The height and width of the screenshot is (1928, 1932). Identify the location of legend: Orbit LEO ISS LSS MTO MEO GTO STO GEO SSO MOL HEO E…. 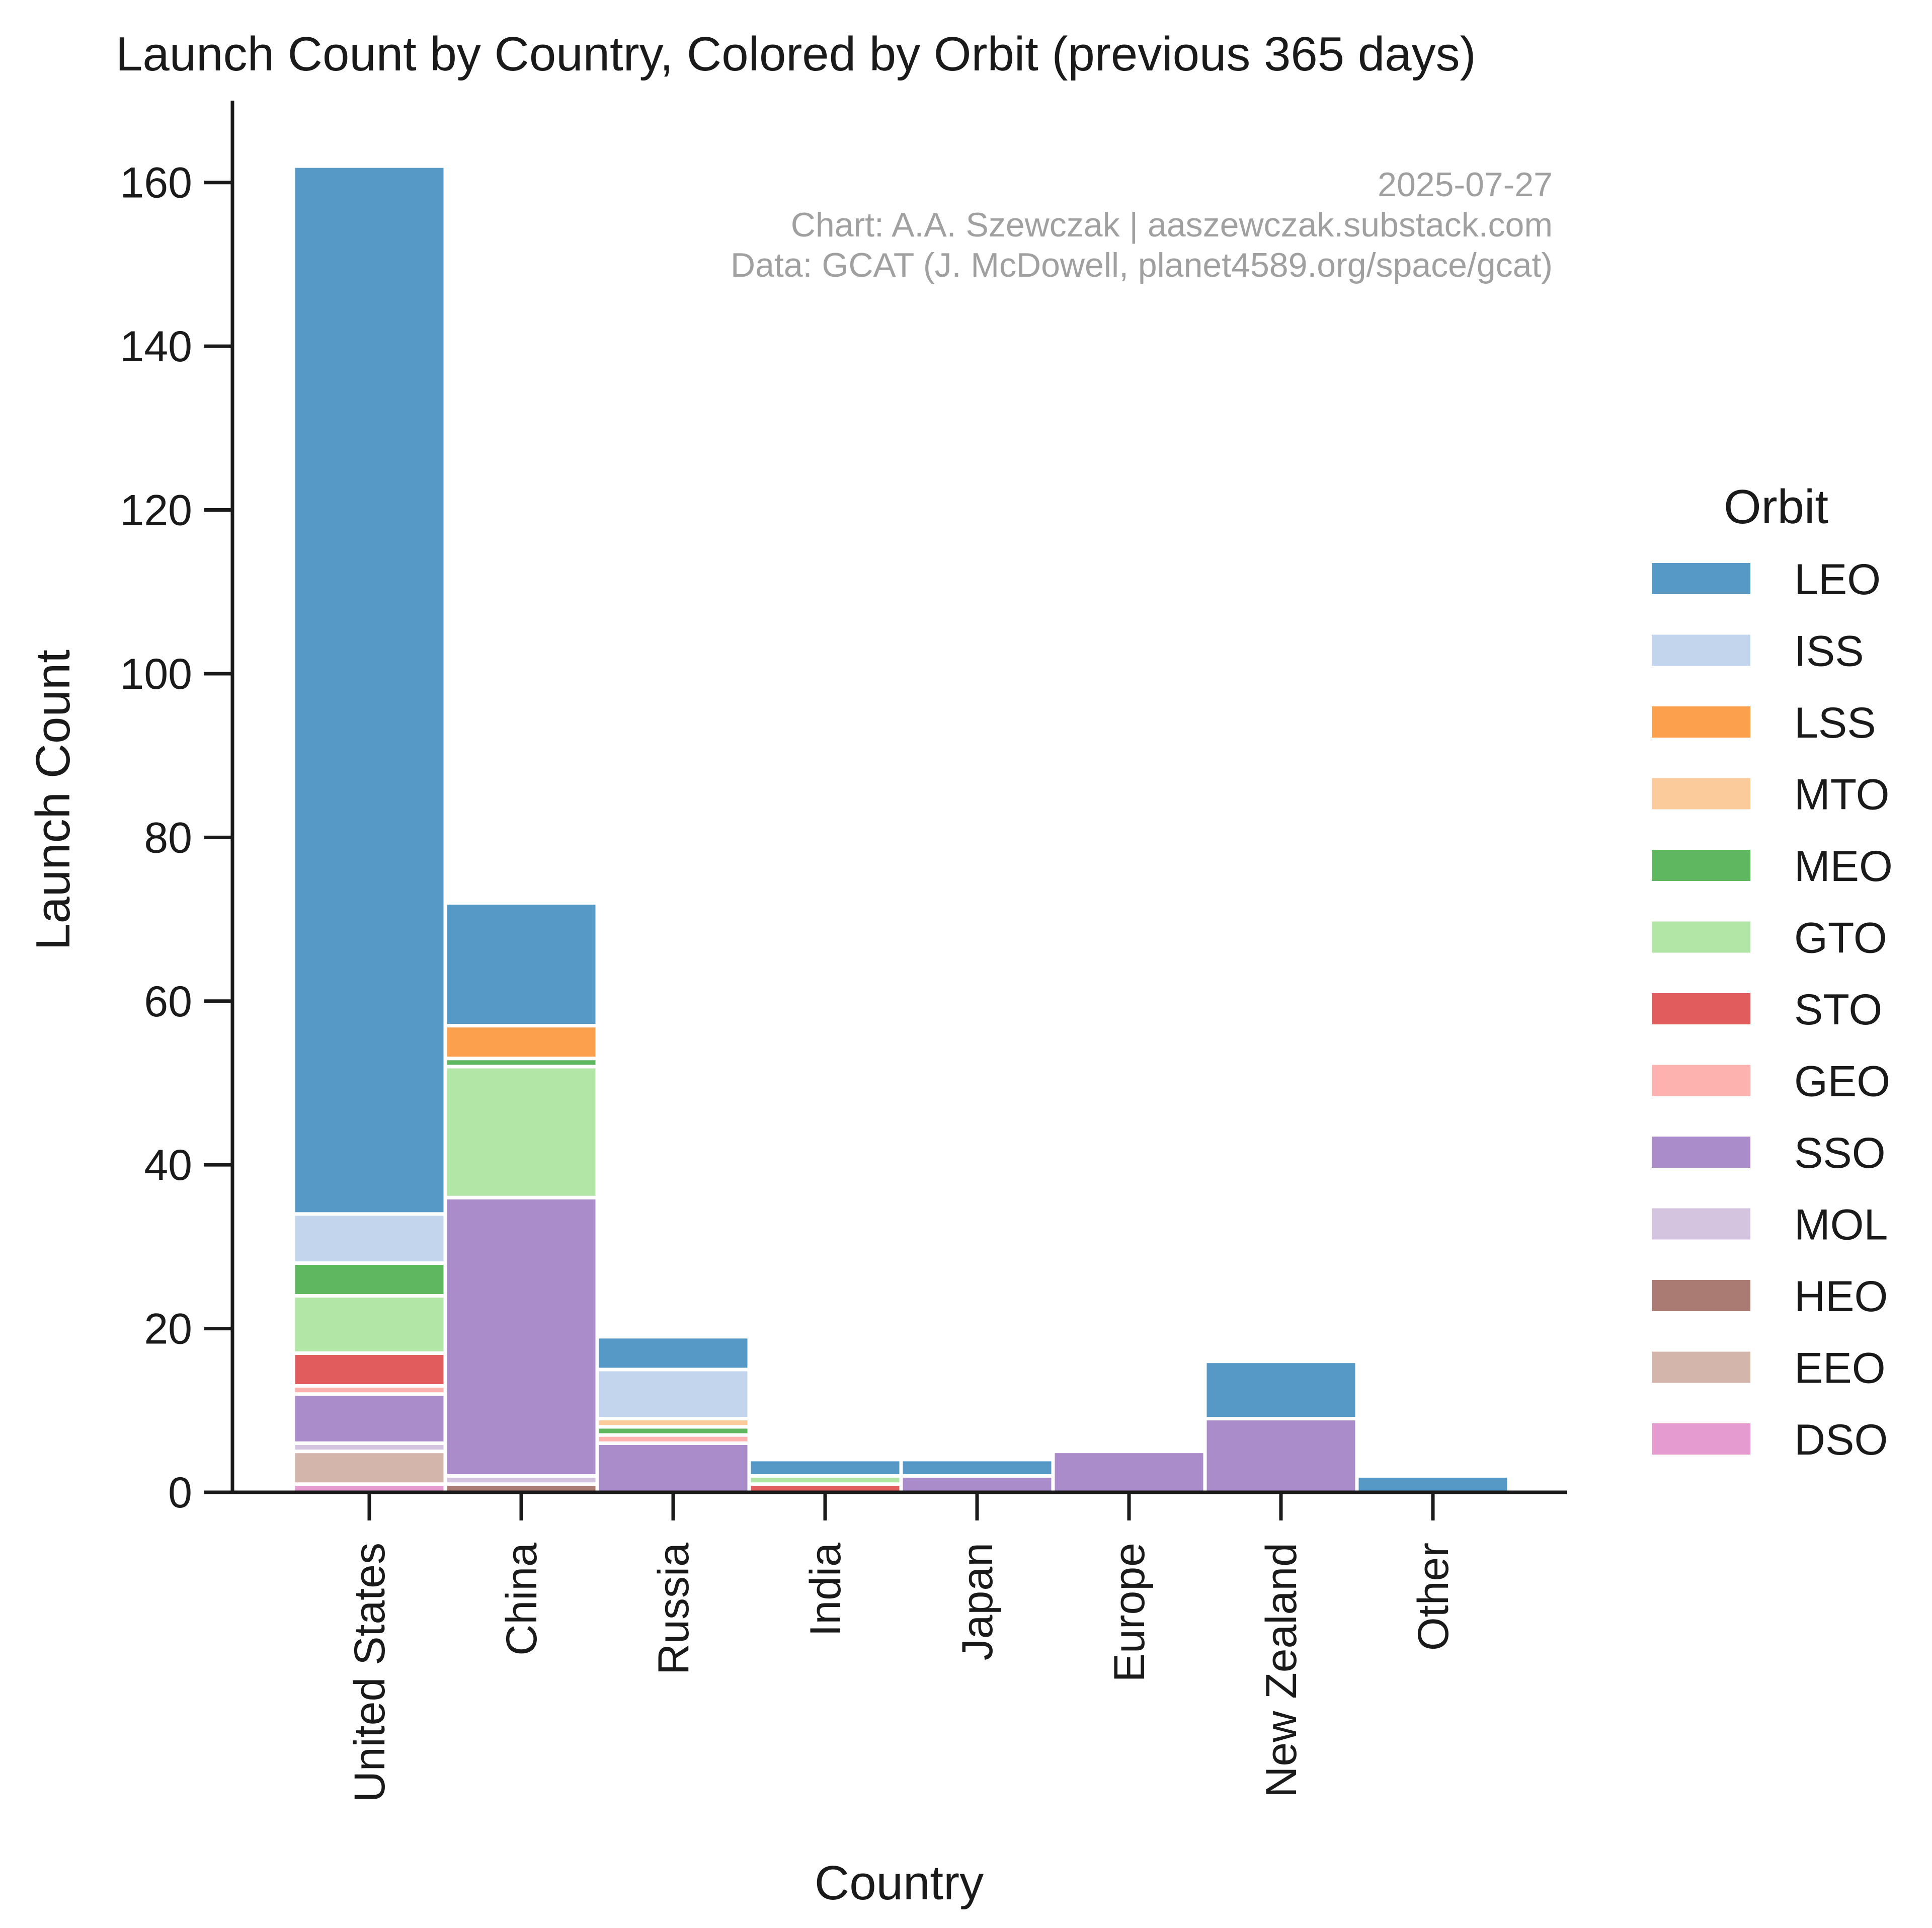
(1772, 972).